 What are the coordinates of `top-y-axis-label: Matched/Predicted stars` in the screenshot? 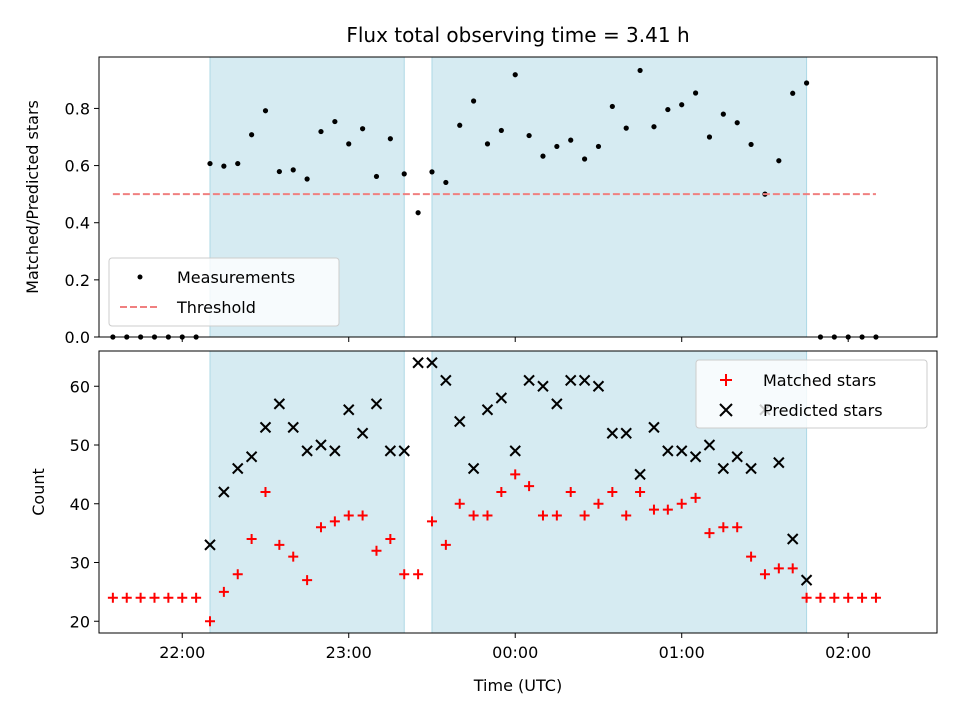 It's located at (32, 197).